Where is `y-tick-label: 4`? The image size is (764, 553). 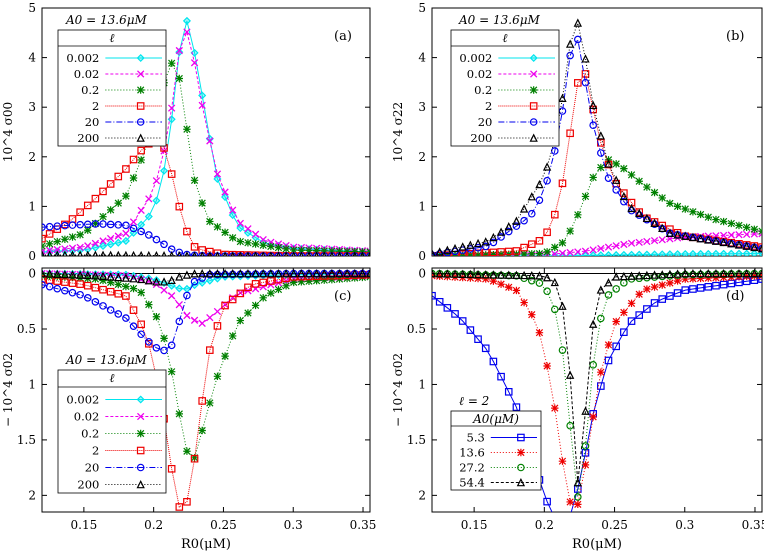
y-tick-label: 4 is located at coordinates (422, 58).